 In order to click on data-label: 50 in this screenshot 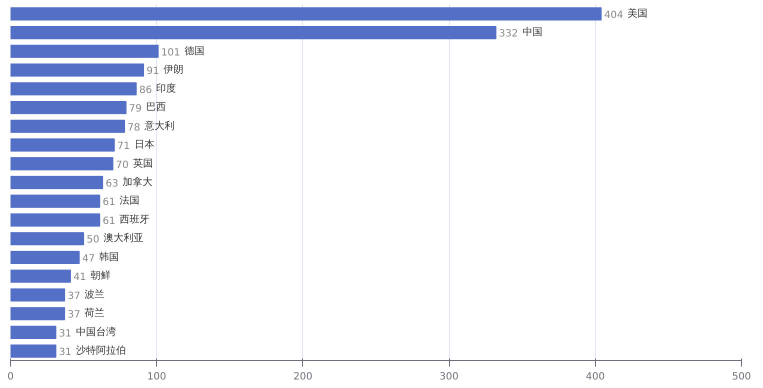, I will do `click(93, 240)`.